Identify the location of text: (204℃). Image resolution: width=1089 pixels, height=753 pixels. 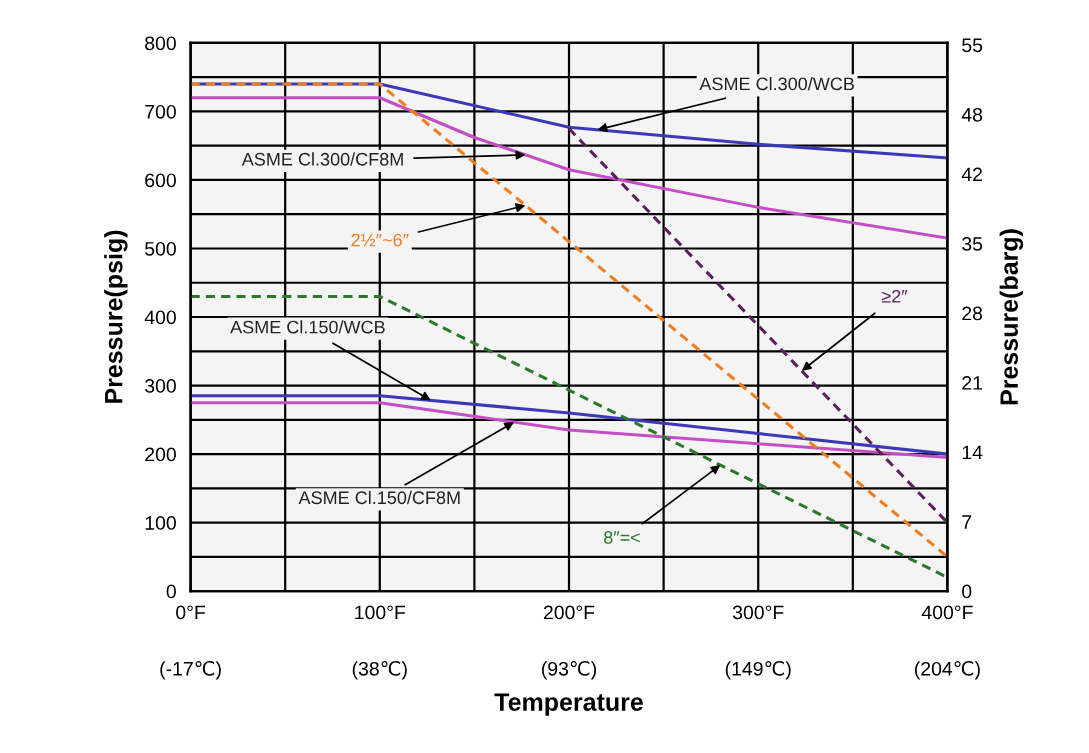
(947, 670).